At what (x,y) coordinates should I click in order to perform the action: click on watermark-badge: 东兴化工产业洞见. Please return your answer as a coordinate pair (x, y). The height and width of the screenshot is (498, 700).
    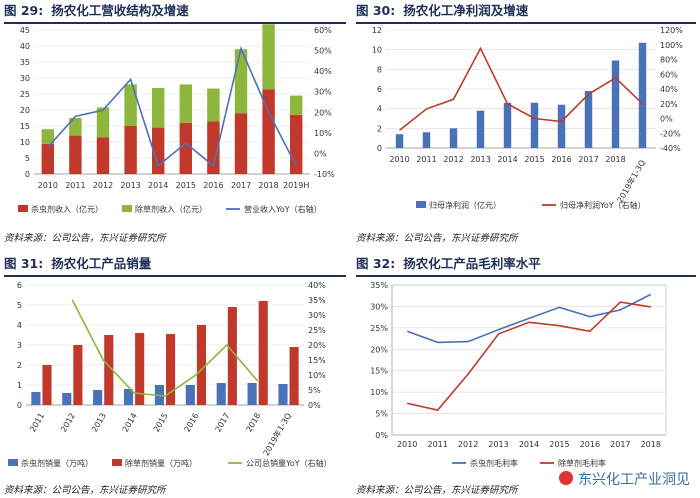
    Looking at the image, I should click on (625, 479).